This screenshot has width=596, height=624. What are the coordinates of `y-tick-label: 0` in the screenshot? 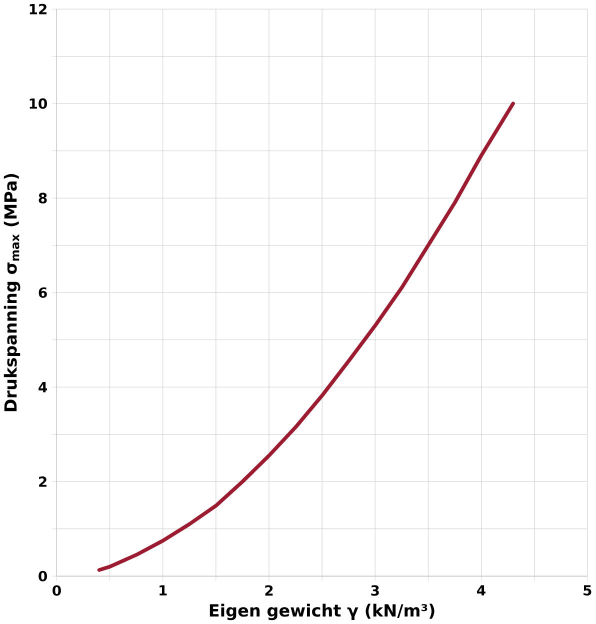 It's located at (42, 576).